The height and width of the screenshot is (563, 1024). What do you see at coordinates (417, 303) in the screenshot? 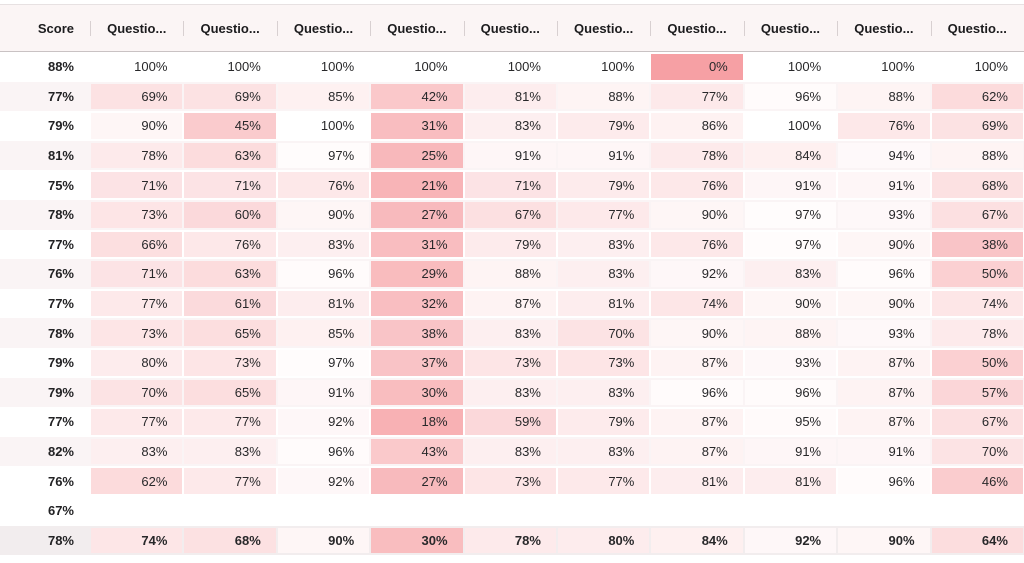
I see `heat-value: 32%` at bounding box center [417, 303].